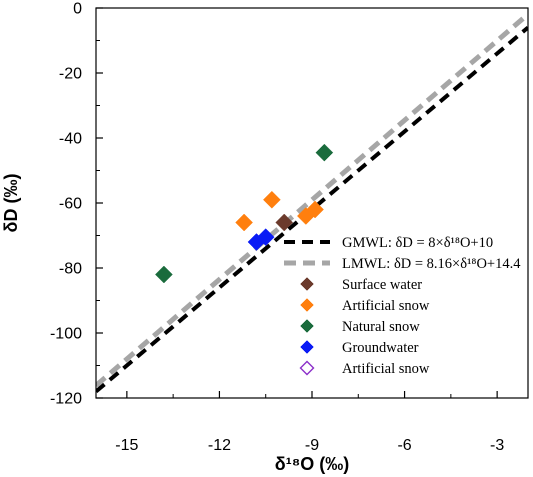 This screenshot has height=477, width=533. Describe the element at coordinates (126, 445) in the screenshot. I see `x-tick-label: -15` at that location.